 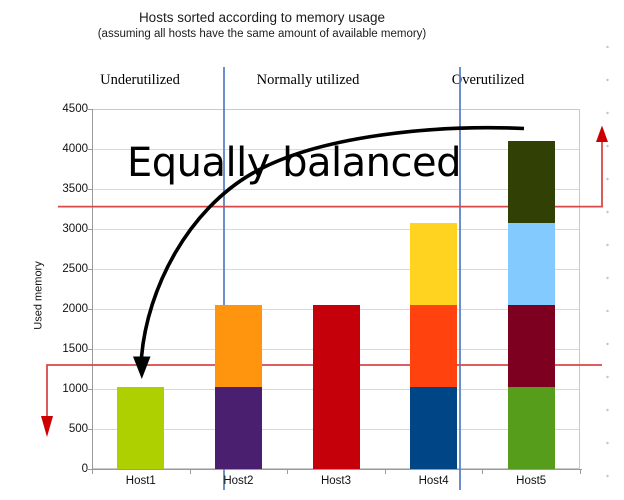 I want to click on y-tick-label: 4500, so click(x=75, y=108).